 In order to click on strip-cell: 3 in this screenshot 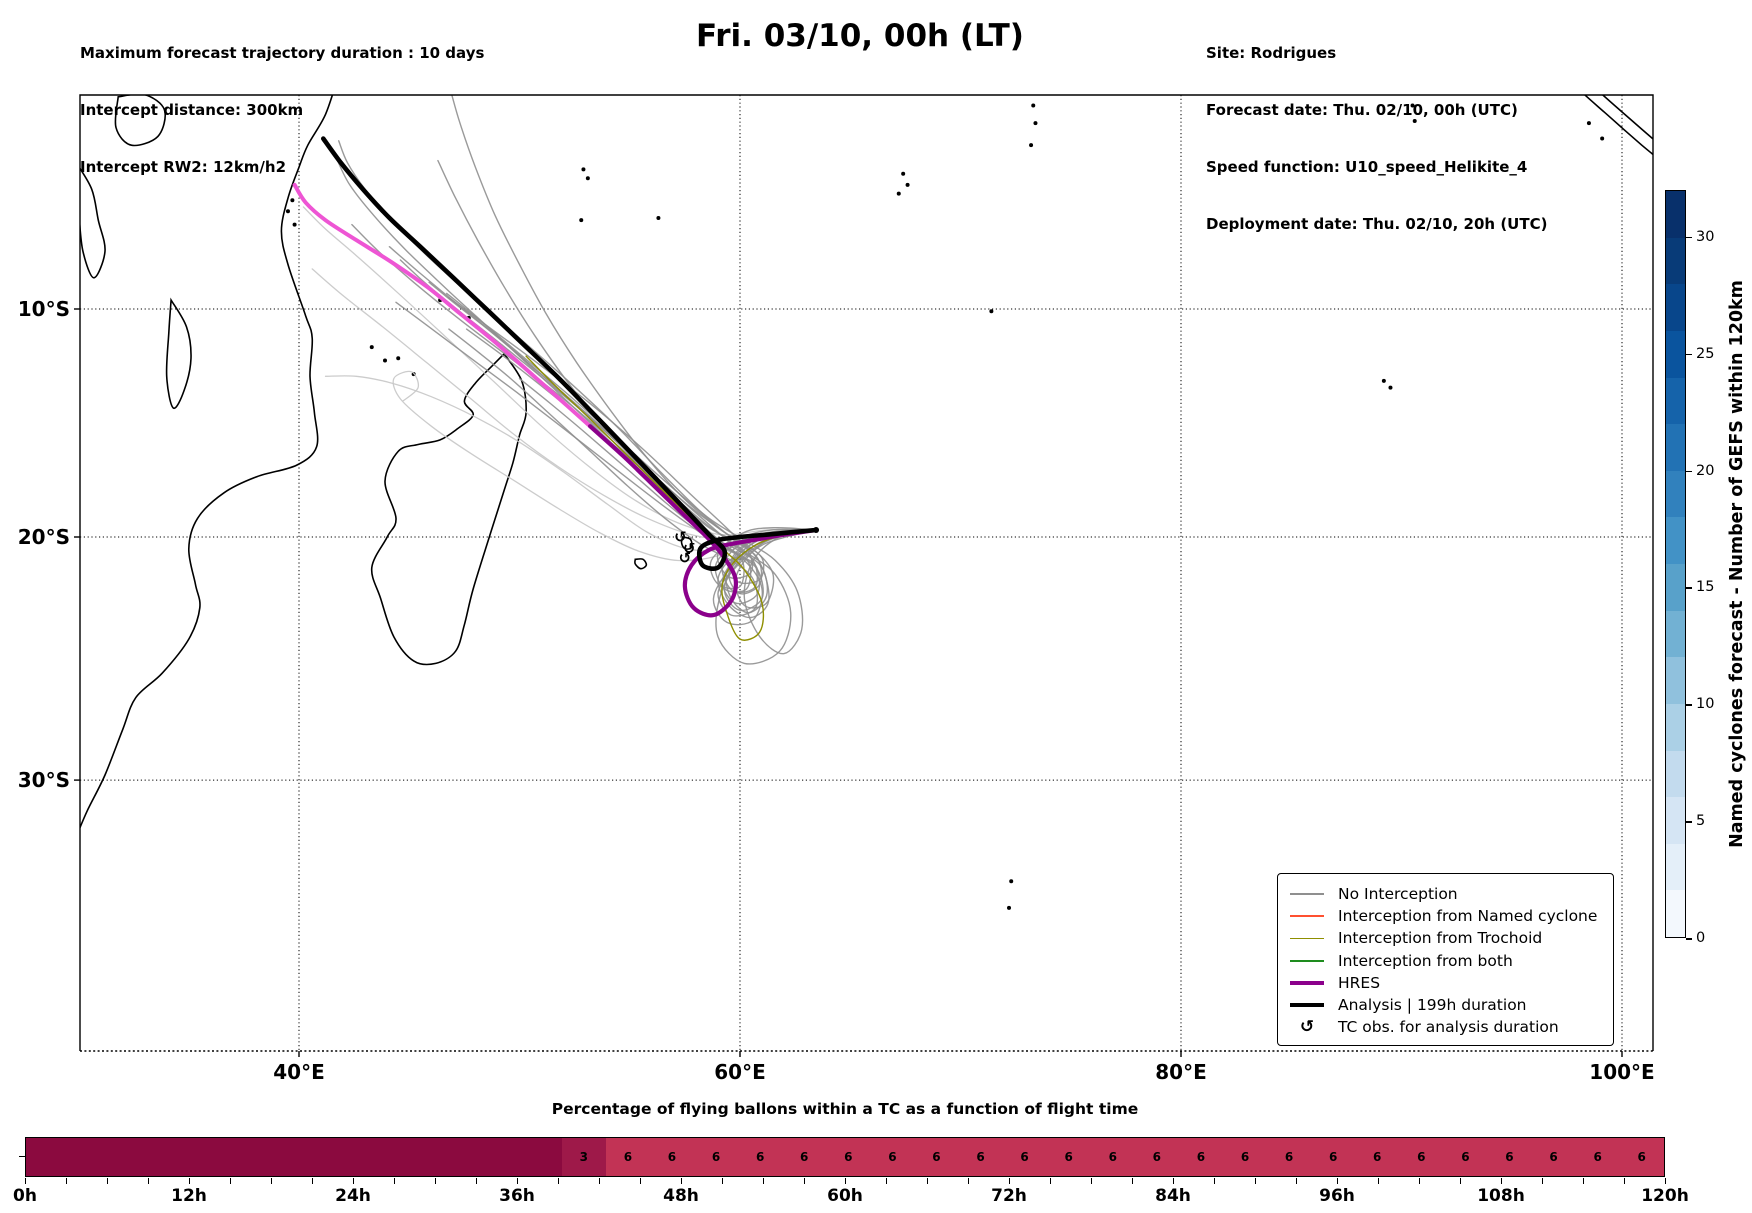, I will do `click(583, 1157)`.